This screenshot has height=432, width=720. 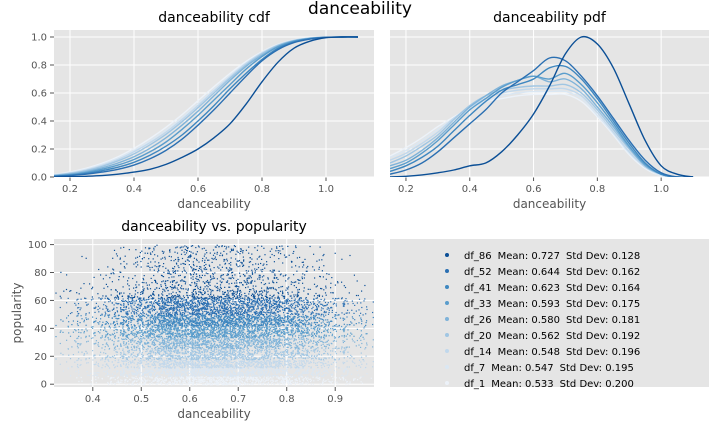 What do you see at coordinates (214, 18) in the screenshot?
I see `panel-title: danceability cdf` at bounding box center [214, 18].